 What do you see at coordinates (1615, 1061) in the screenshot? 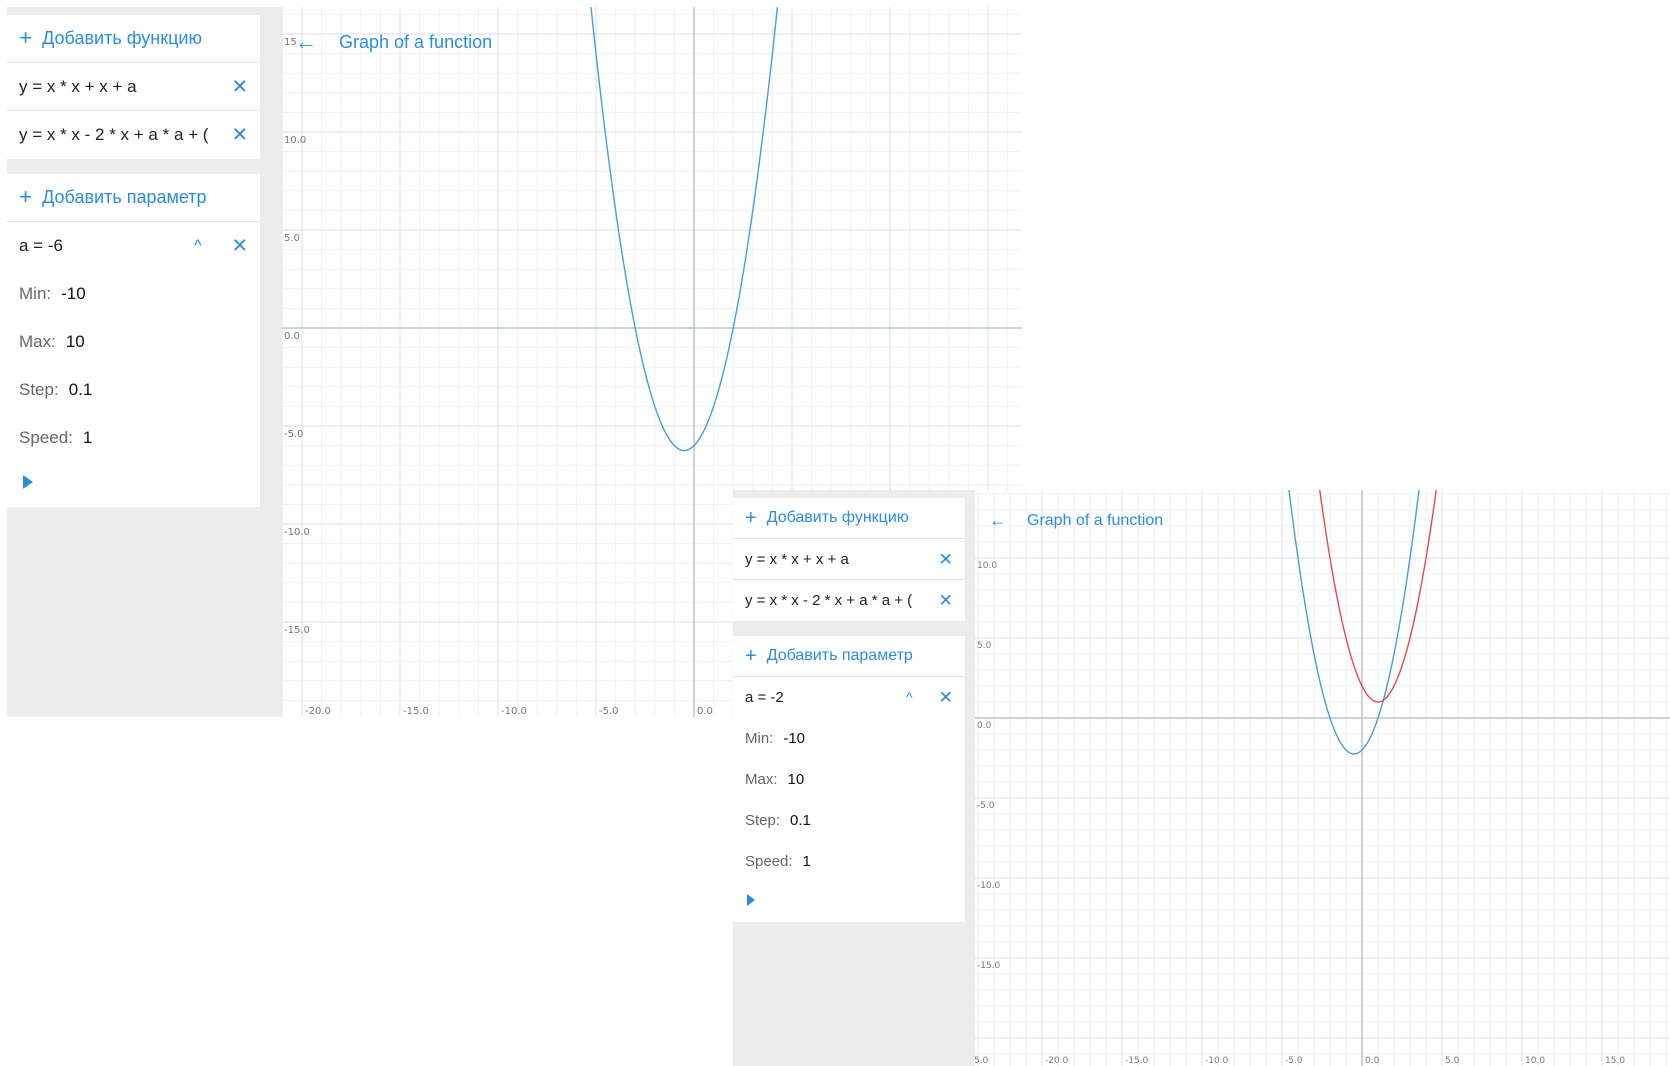
I see `x-tick-label: 15.0` at bounding box center [1615, 1061].